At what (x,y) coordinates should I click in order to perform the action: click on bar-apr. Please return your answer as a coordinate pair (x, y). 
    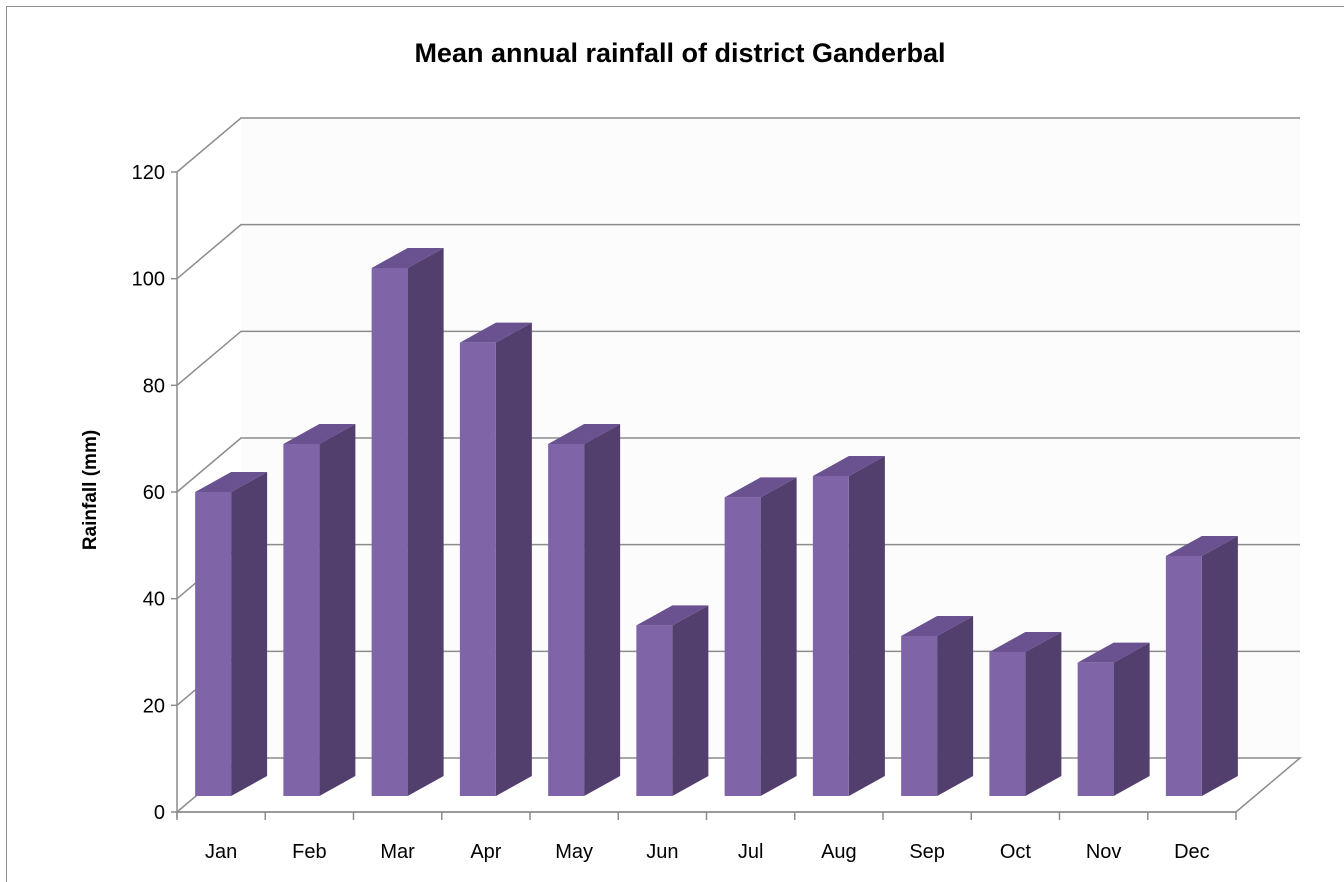
    Looking at the image, I should click on (495, 559).